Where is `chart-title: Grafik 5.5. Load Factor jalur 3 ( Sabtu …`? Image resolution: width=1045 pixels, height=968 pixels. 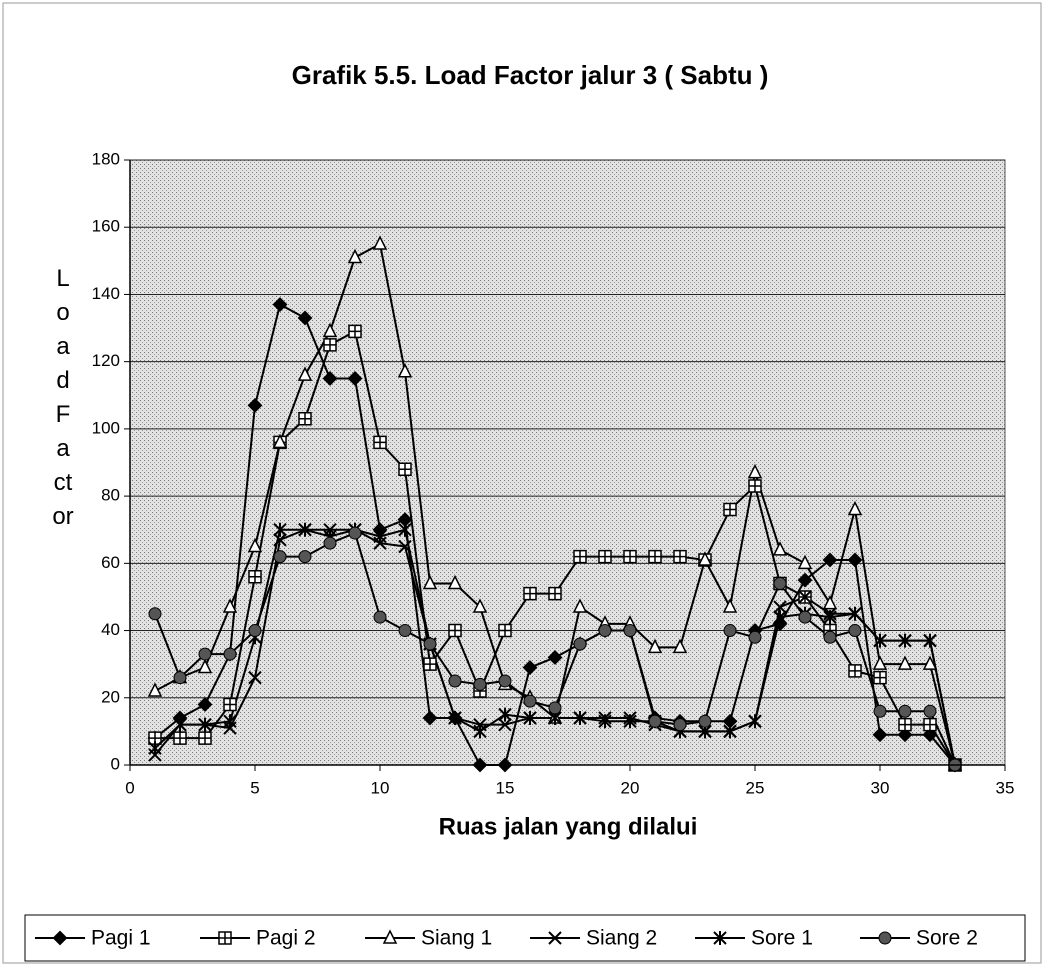 chart-title: Grafik 5.5. Load Factor jalur 3 ( Sabtu … is located at coordinates (530, 75).